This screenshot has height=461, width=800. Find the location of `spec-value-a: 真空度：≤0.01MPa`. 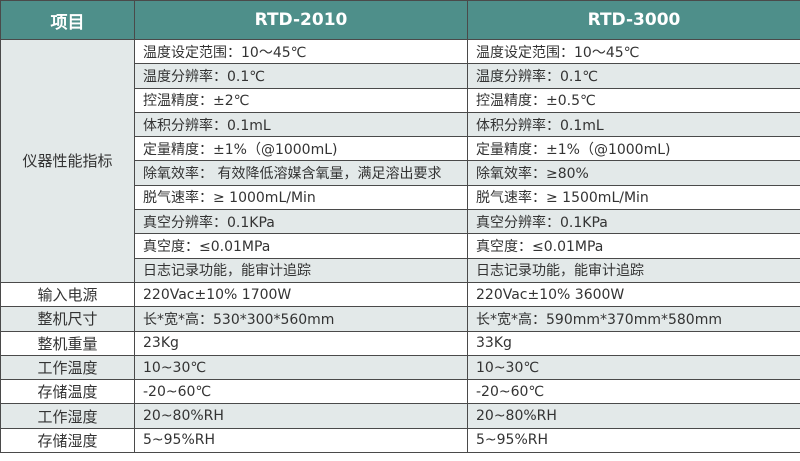

spec-value-a: 真空度：≤0.01MPa is located at coordinates (301, 246).